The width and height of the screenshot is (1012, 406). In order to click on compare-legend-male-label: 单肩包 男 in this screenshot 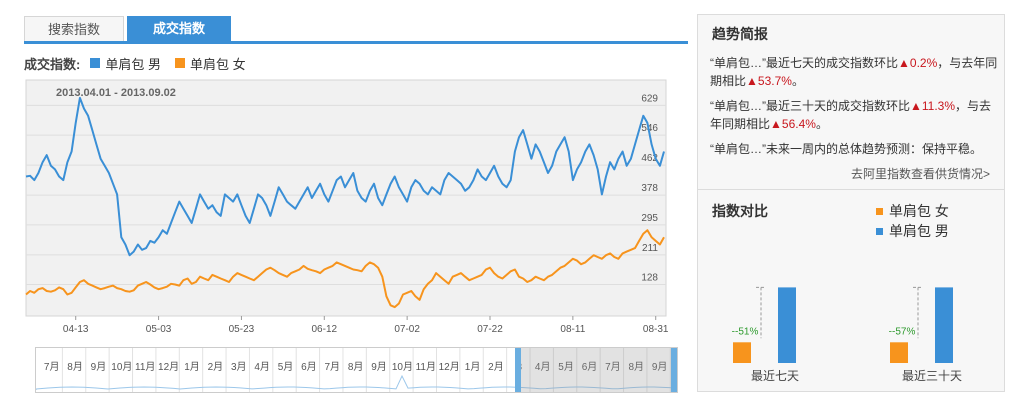, I will do `click(919, 231)`.